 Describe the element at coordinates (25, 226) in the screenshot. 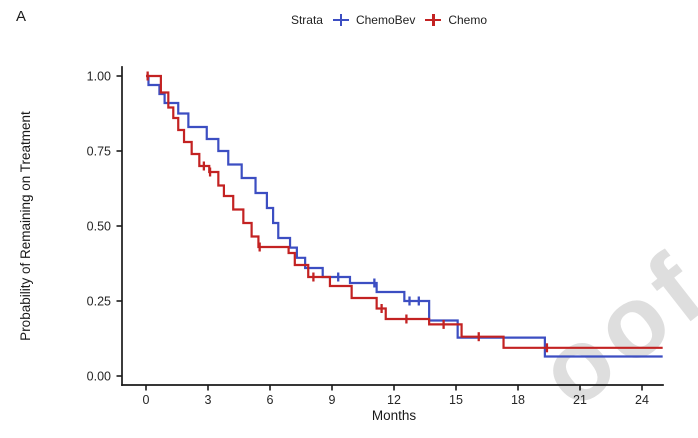

I see `y-axis-title: Probability of Remaining on Treatment` at that location.